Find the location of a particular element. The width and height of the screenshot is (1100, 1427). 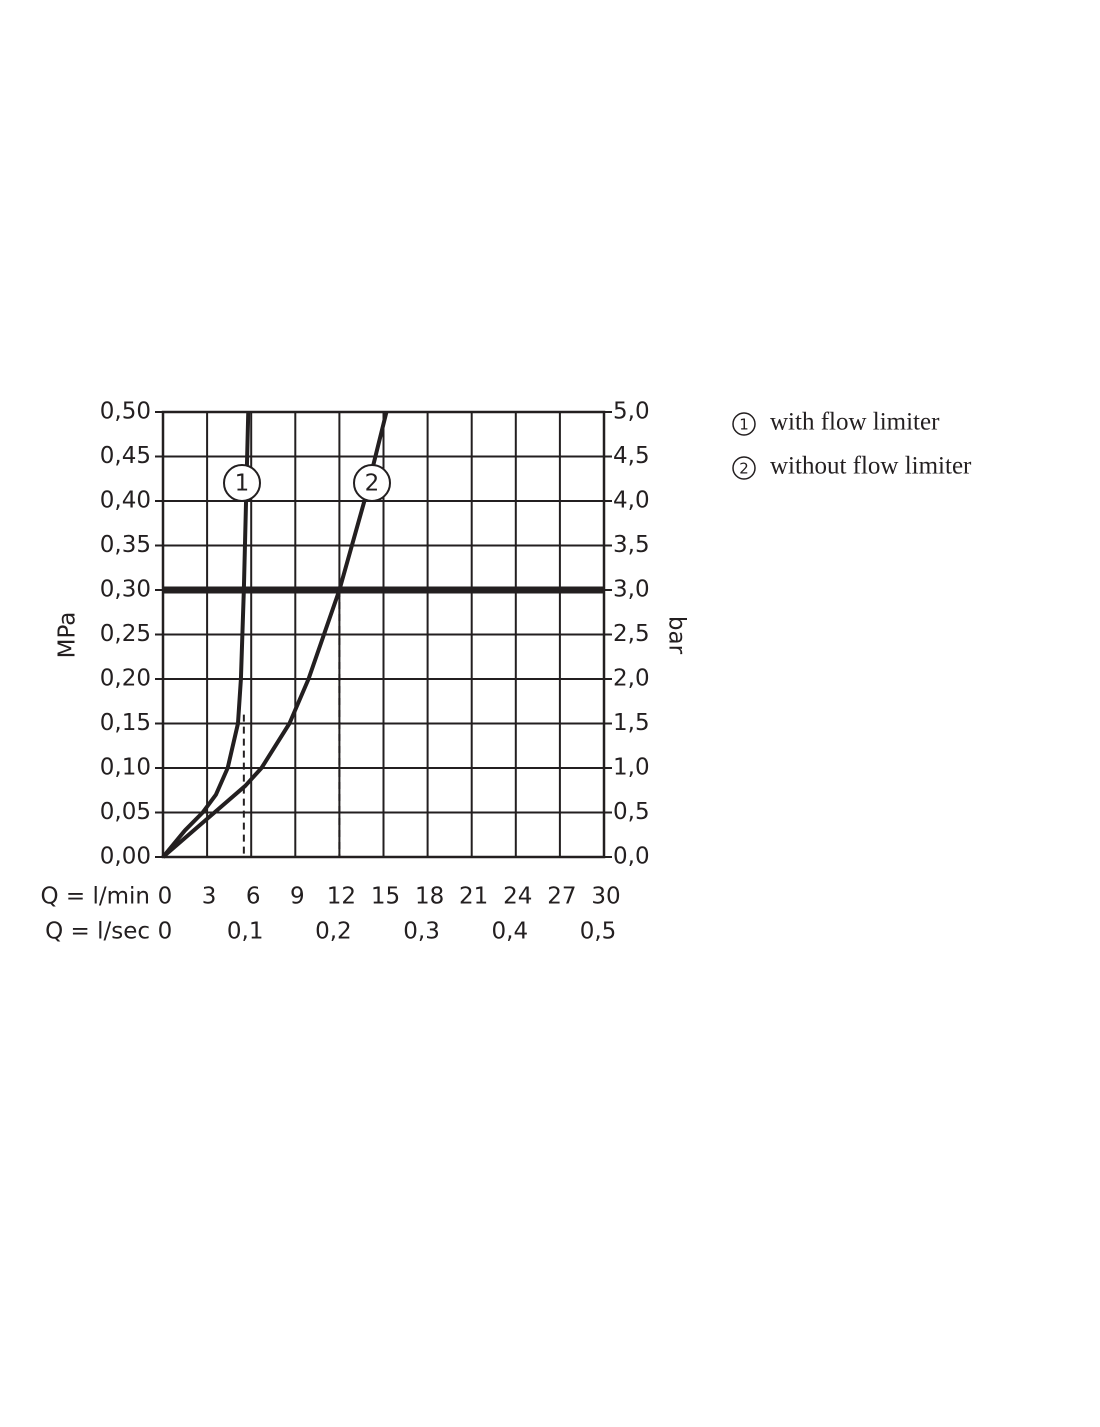

y2-tick-label: 4,5 is located at coordinates (631, 456).